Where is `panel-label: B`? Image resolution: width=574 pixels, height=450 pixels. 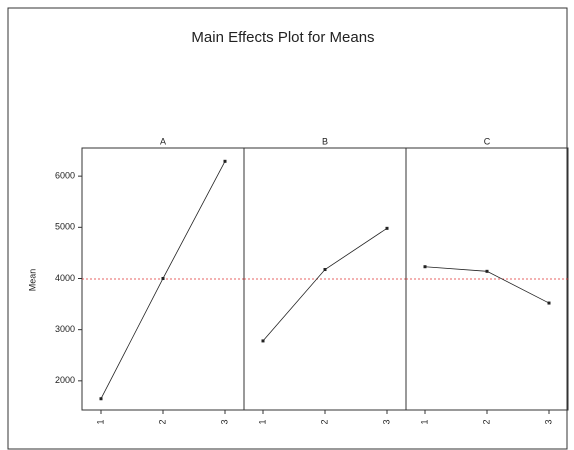 panel-label: B is located at coordinates (325, 141).